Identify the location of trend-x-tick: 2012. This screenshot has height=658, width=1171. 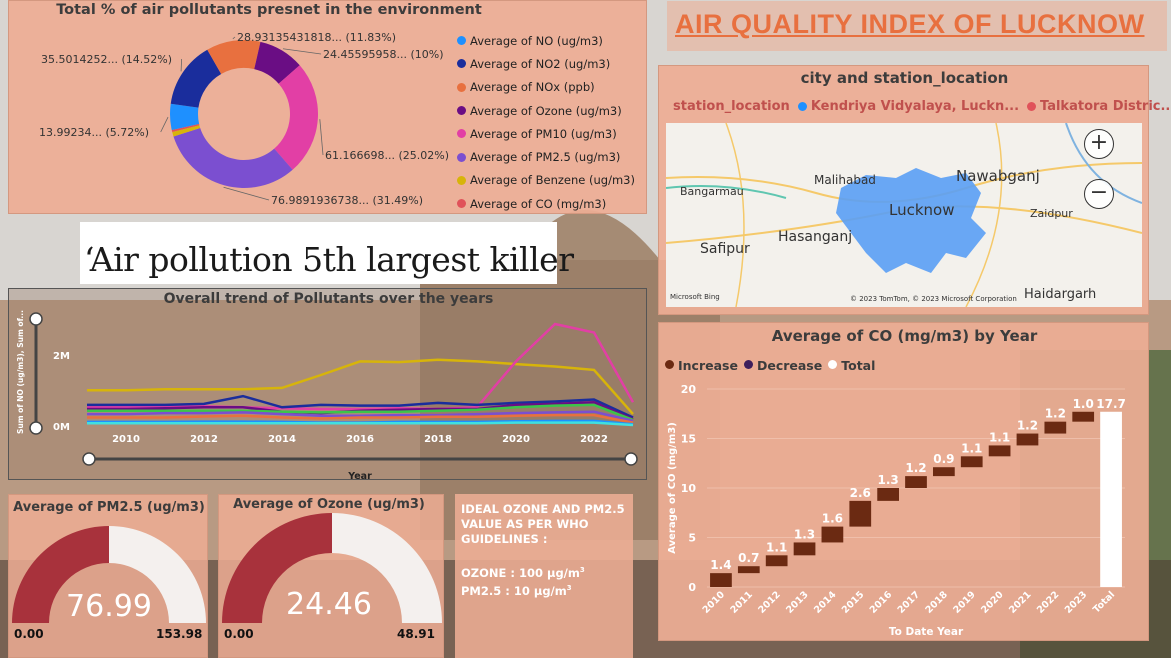
(204, 439).